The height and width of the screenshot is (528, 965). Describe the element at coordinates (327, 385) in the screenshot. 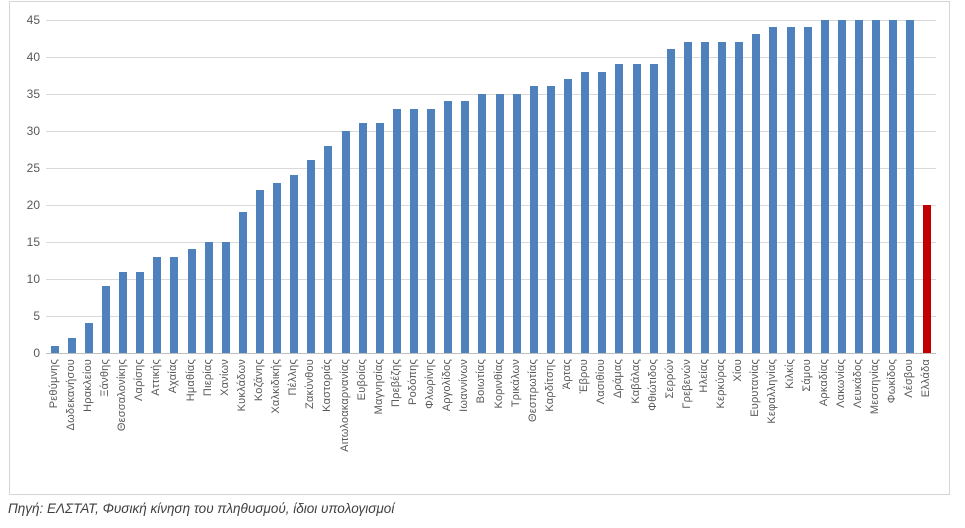

I see `x-axis-category-label: Καστοριάς` at that location.